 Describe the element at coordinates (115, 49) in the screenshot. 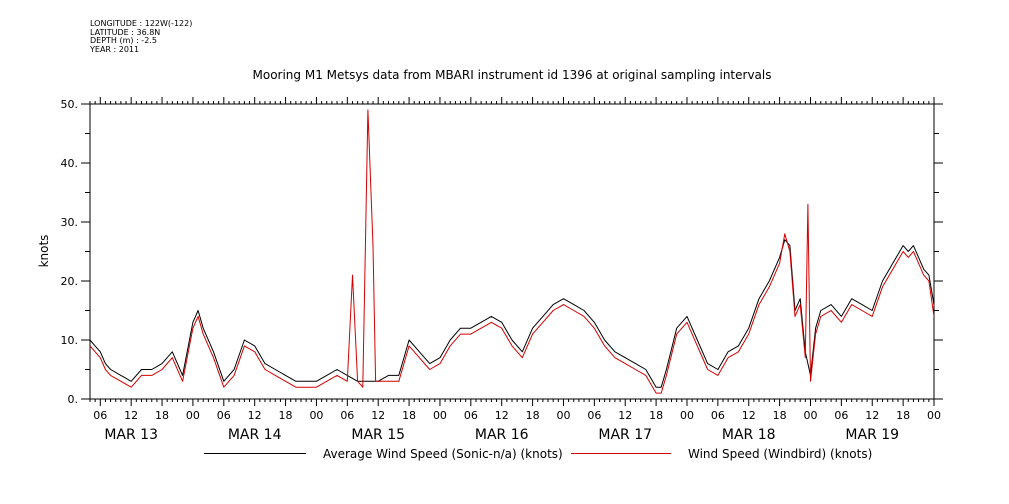

I see `year-text: YEAR : 2011` at that location.